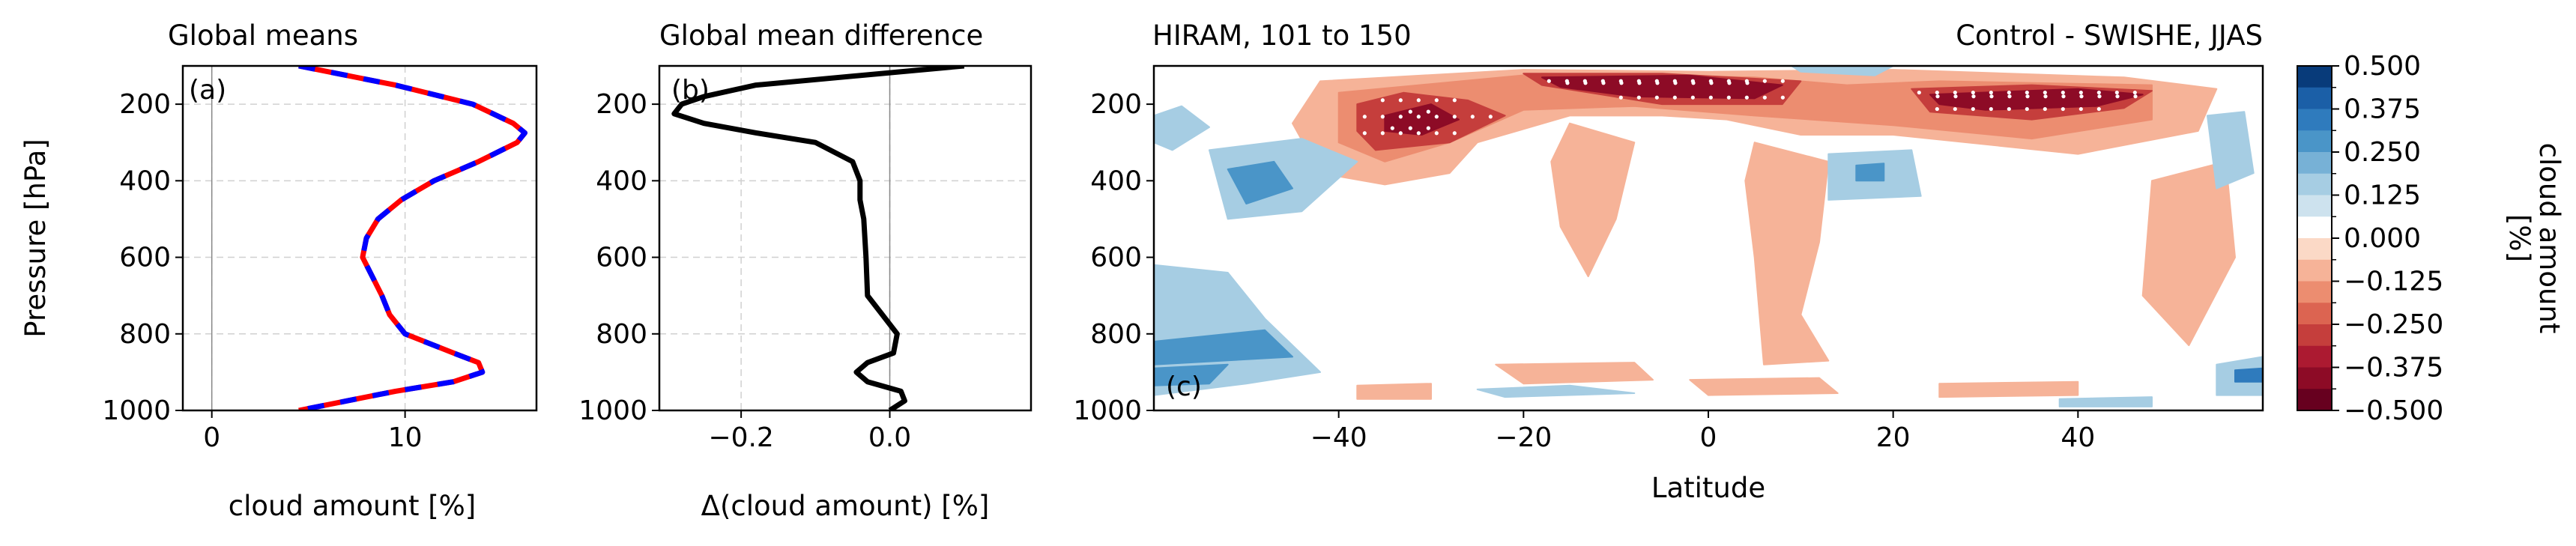 Image resolution: width=2576 pixels, height=546 pixels. What do you see at coordinates (2314, 238) in the screenshot?
I see `colorbar-bands` at bounding box center [2314, 238].